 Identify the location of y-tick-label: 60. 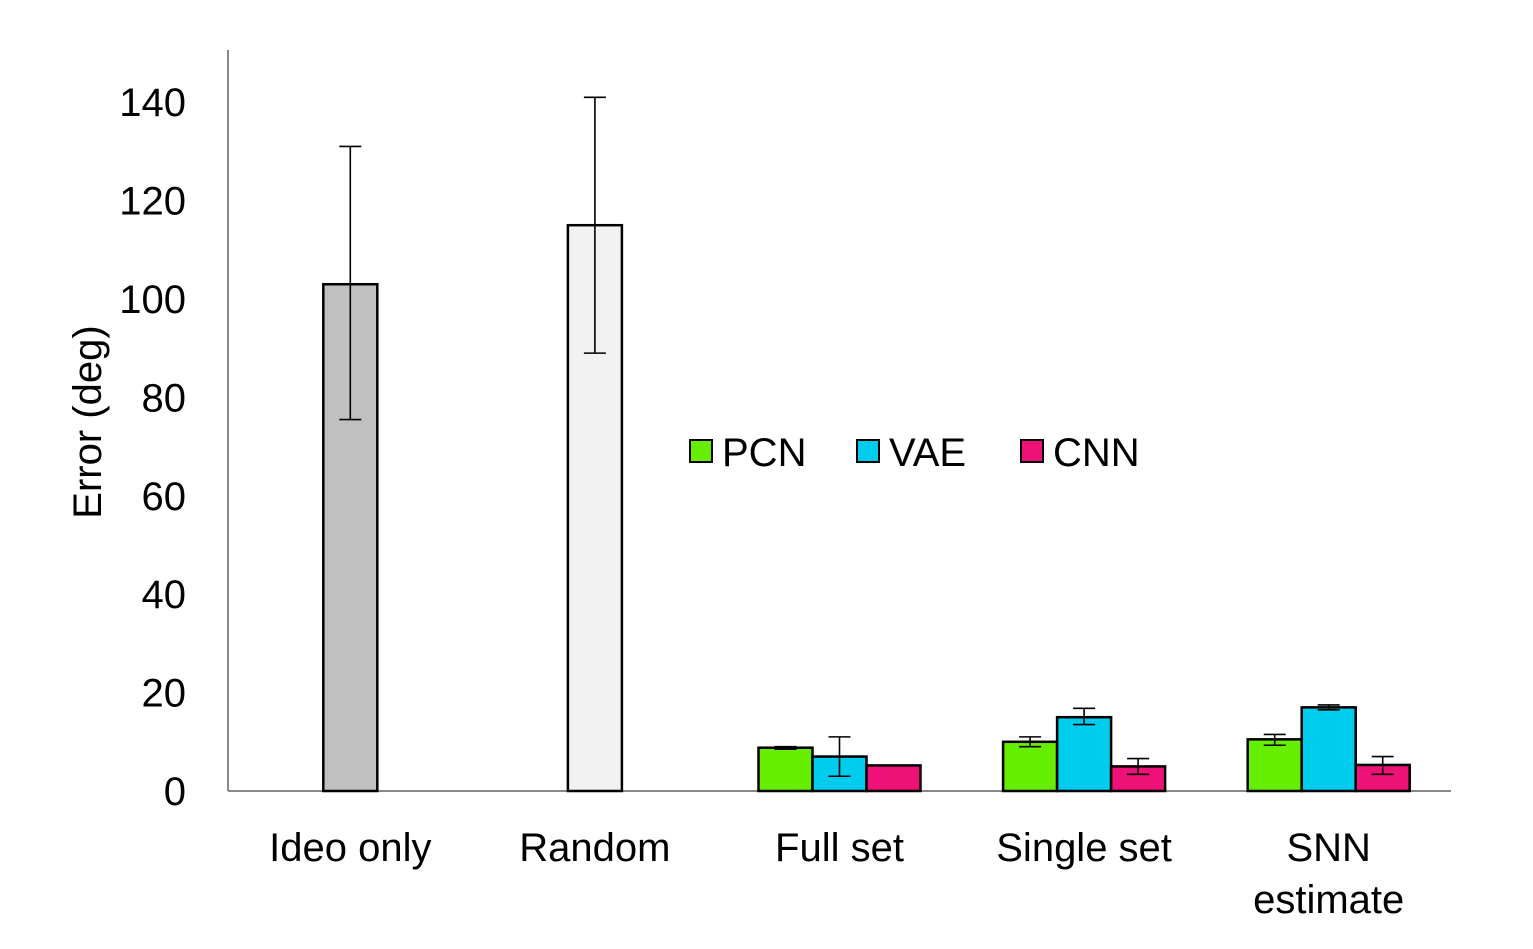
(164, 497).